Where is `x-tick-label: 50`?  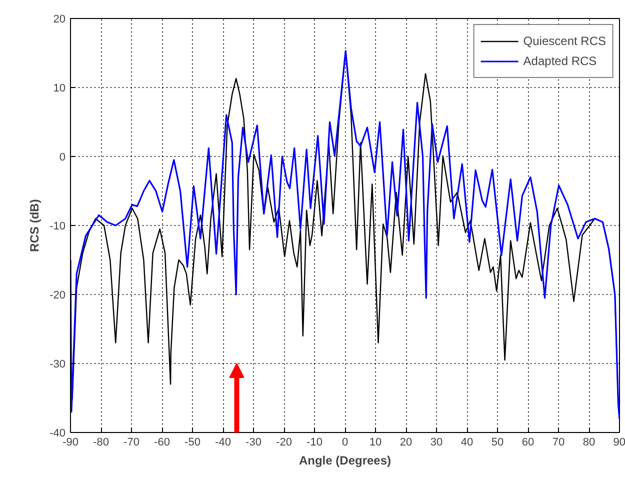 x-tick-label: 50 is located at coordinates (497, 442).